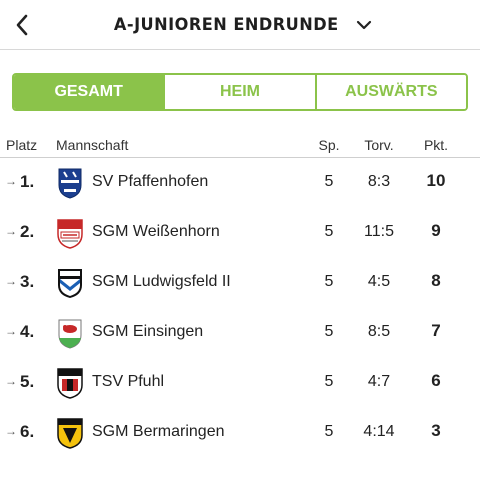  I want to click on team-name: SGM Einsingen, so click(148, 331).